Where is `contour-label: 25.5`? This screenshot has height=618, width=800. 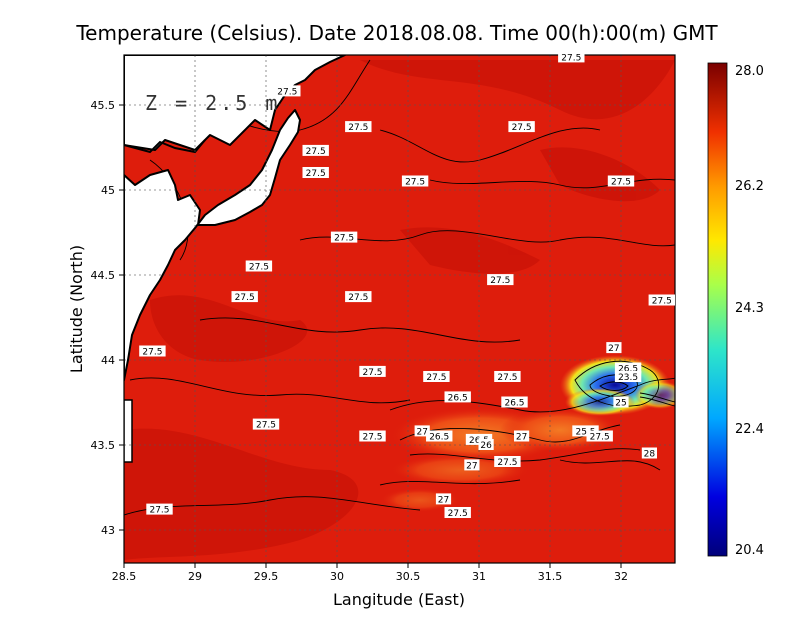 contour-label: 25.5 is located at coordinates (585, 431).